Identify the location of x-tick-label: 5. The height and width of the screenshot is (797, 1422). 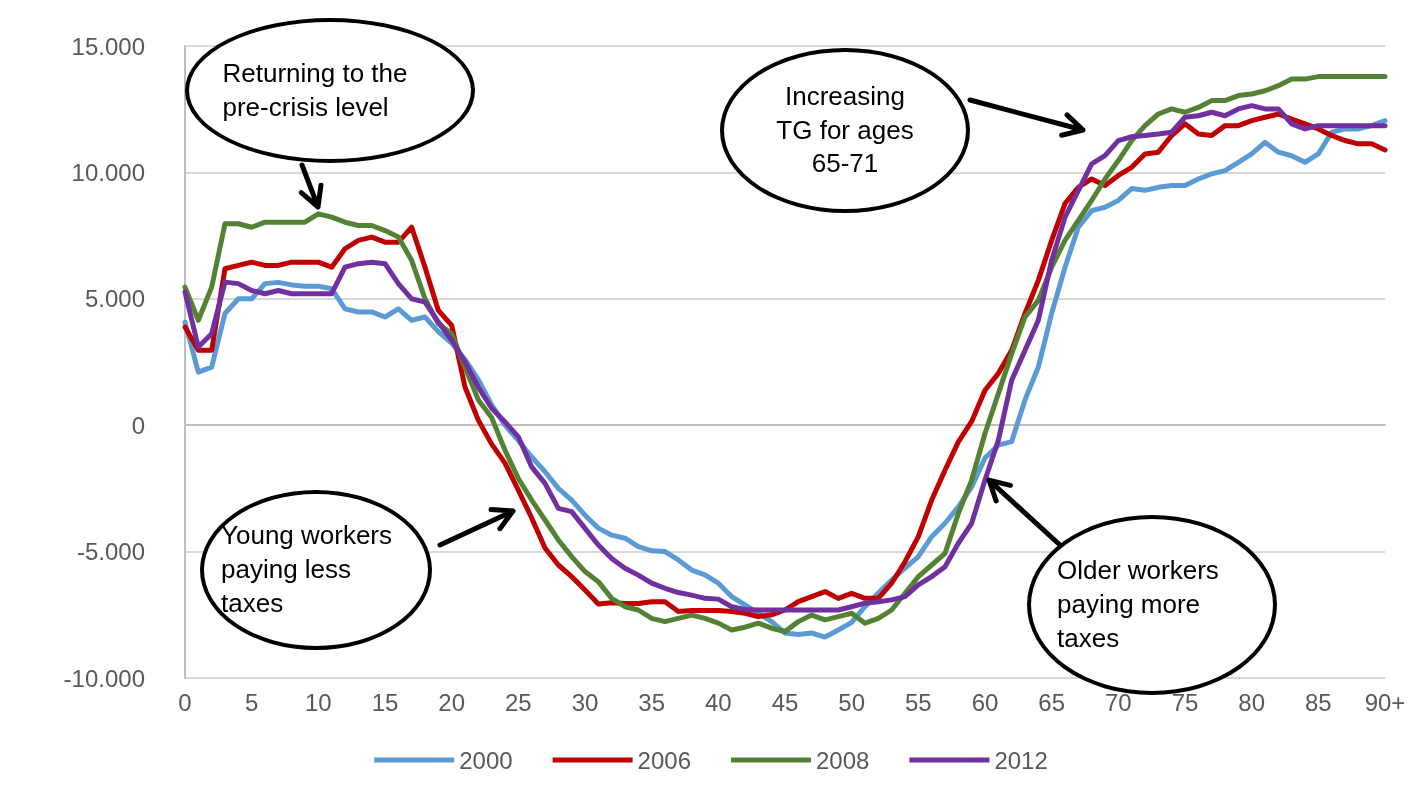
(251, 702).